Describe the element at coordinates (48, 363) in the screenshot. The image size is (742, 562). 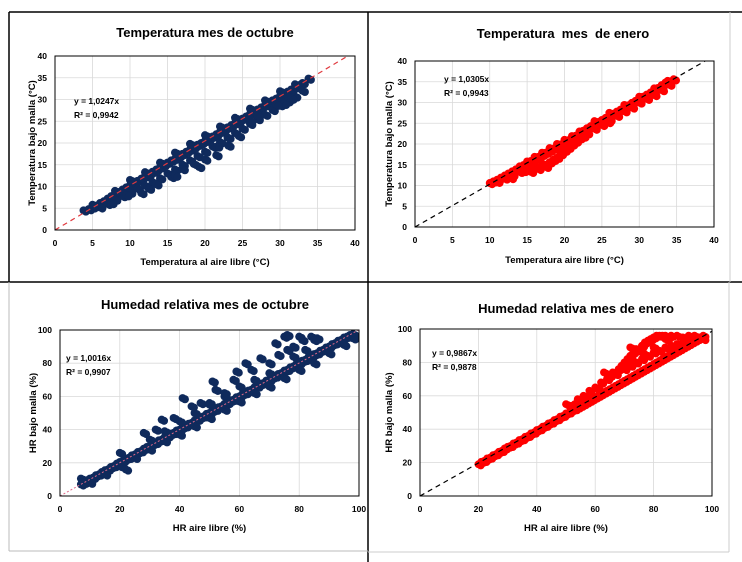
I see `y-tick-label: 80` at that location.